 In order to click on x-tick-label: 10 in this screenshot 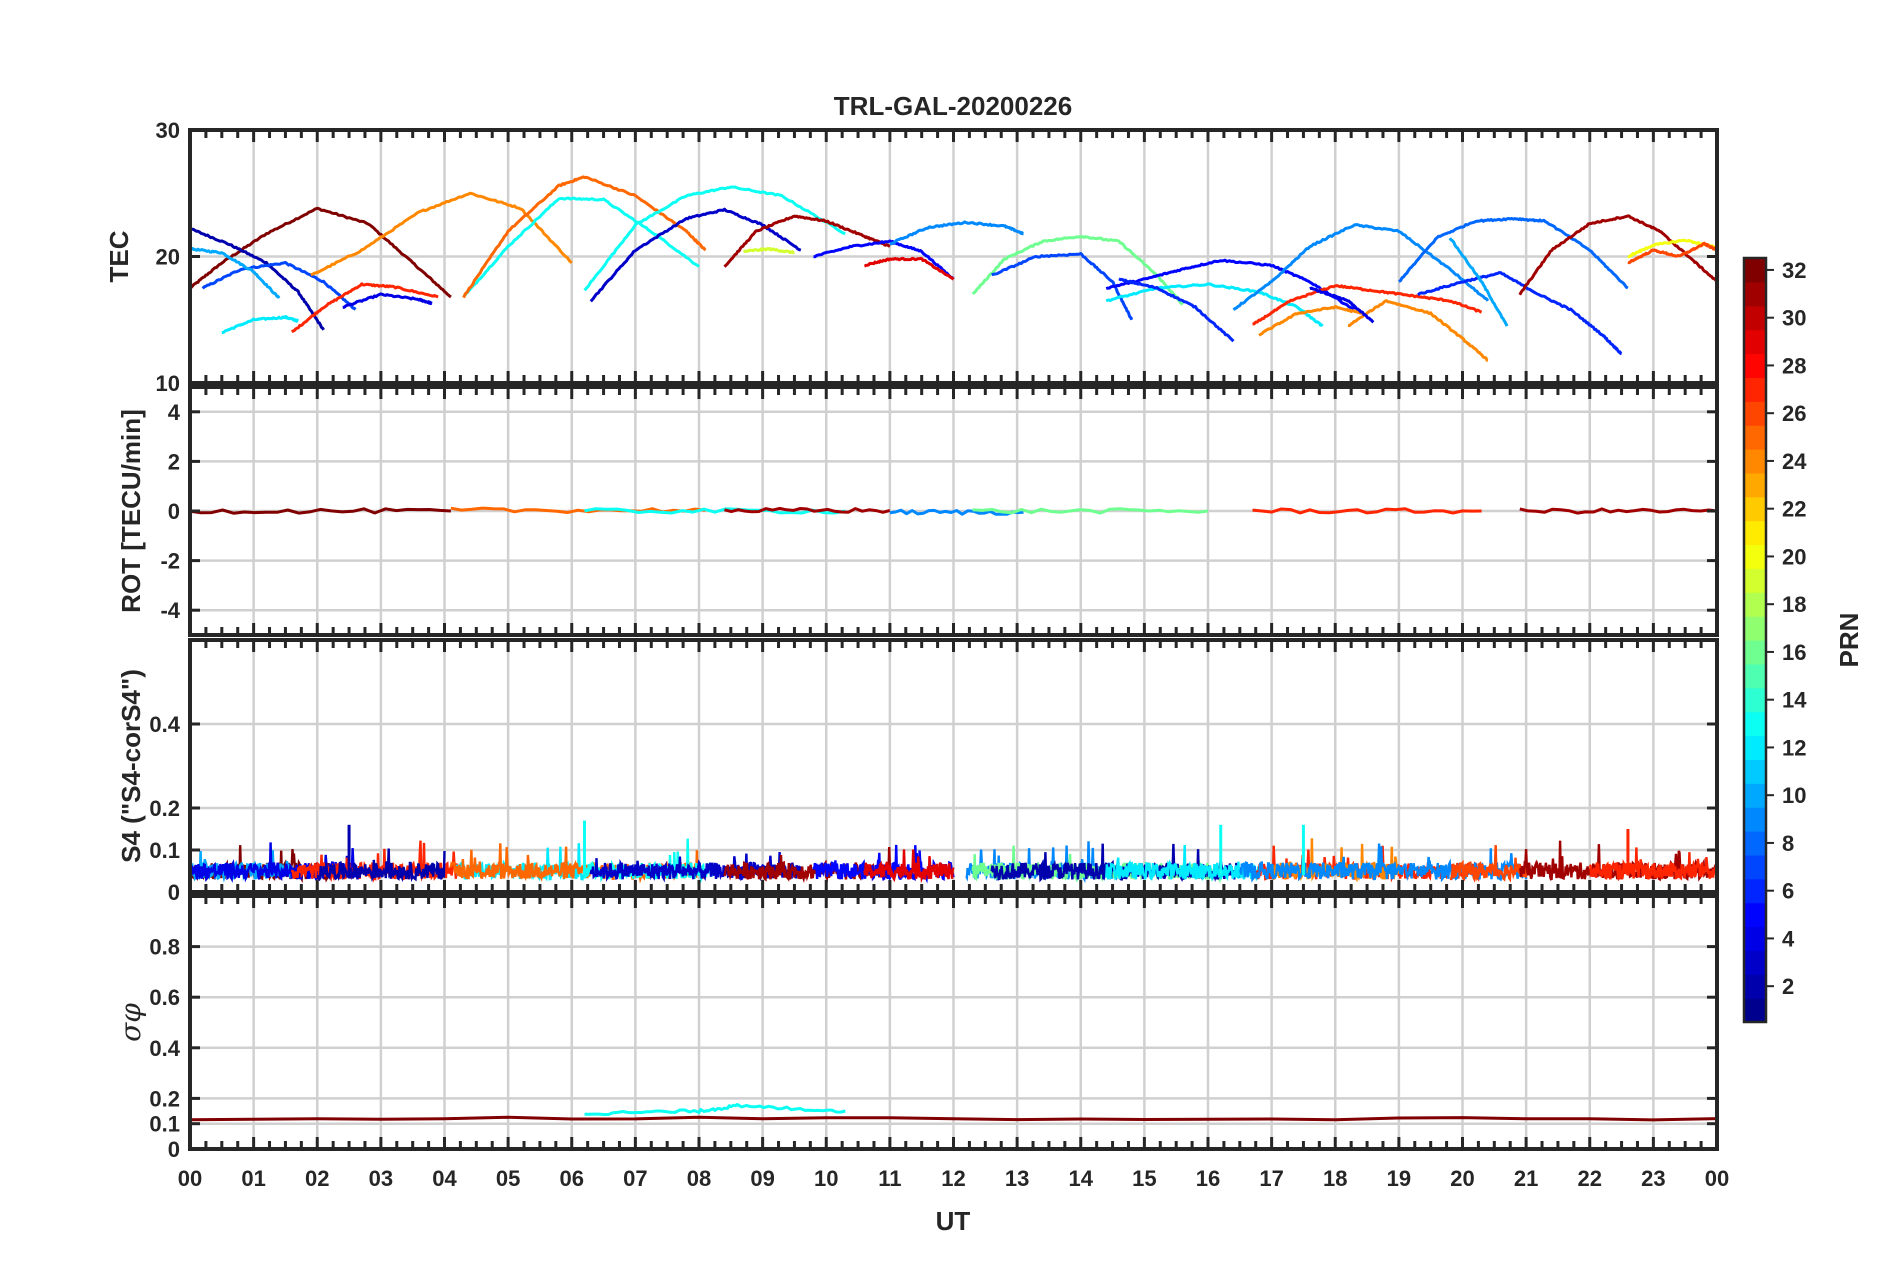, I will do `click(826, 1178)`.